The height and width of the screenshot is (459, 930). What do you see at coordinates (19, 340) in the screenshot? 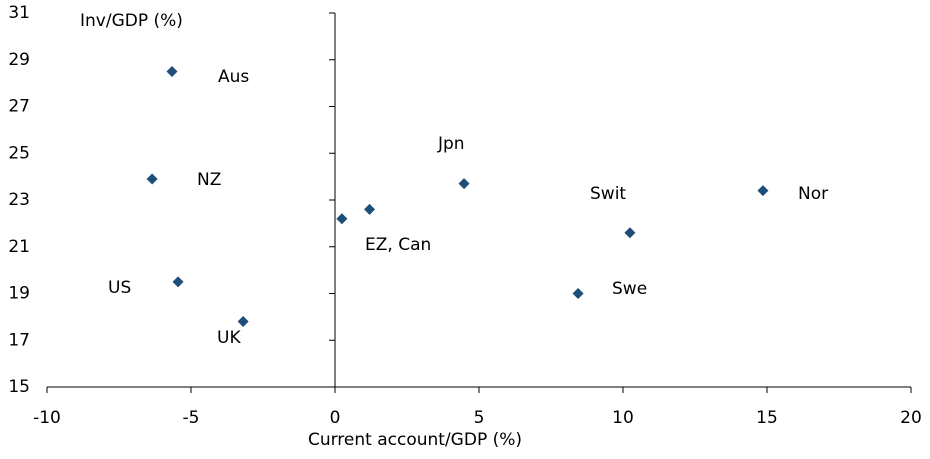
I see `y-tick-label: 17` at bounding box center [19, 340].